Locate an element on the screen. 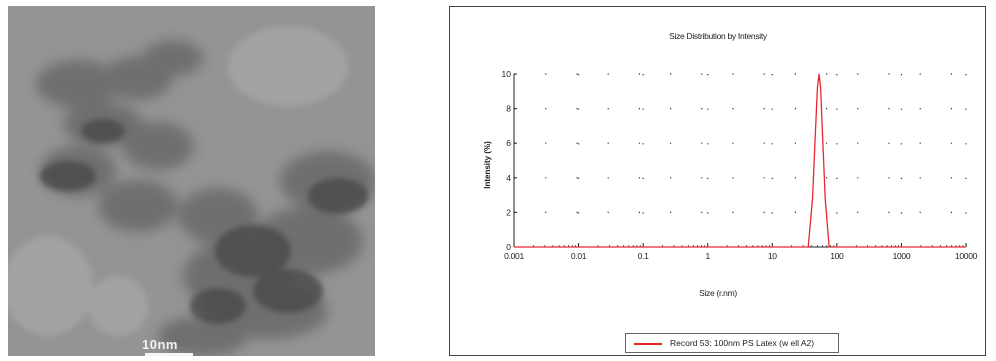 This screenshot has width=996, height=361. chart-legend: Record 53: 100nm PS Latex (w ell A2) is located at coordinates (732, 343).